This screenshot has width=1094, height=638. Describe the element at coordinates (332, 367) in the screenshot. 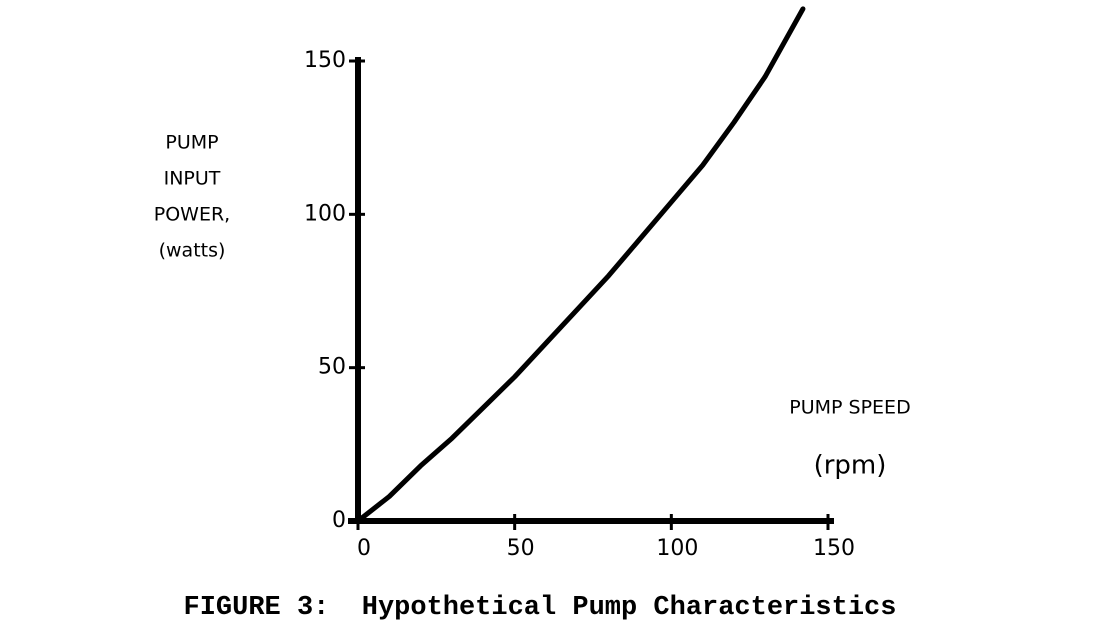

I see `y-tick-label: 50` at that location.